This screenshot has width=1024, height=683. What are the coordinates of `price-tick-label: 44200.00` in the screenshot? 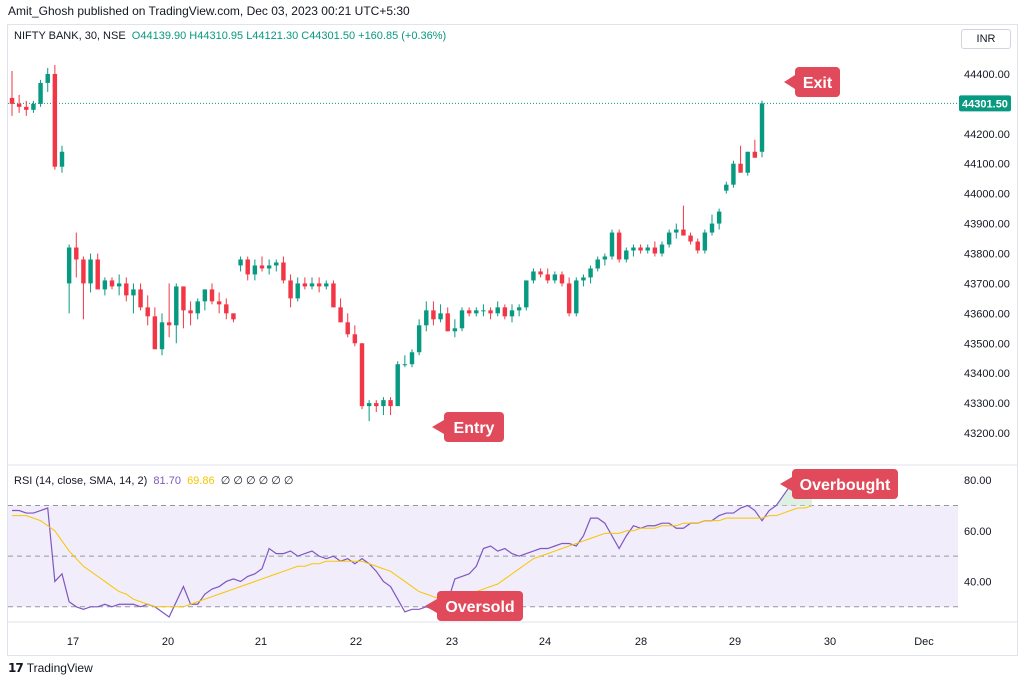 It's located at (987, 135).